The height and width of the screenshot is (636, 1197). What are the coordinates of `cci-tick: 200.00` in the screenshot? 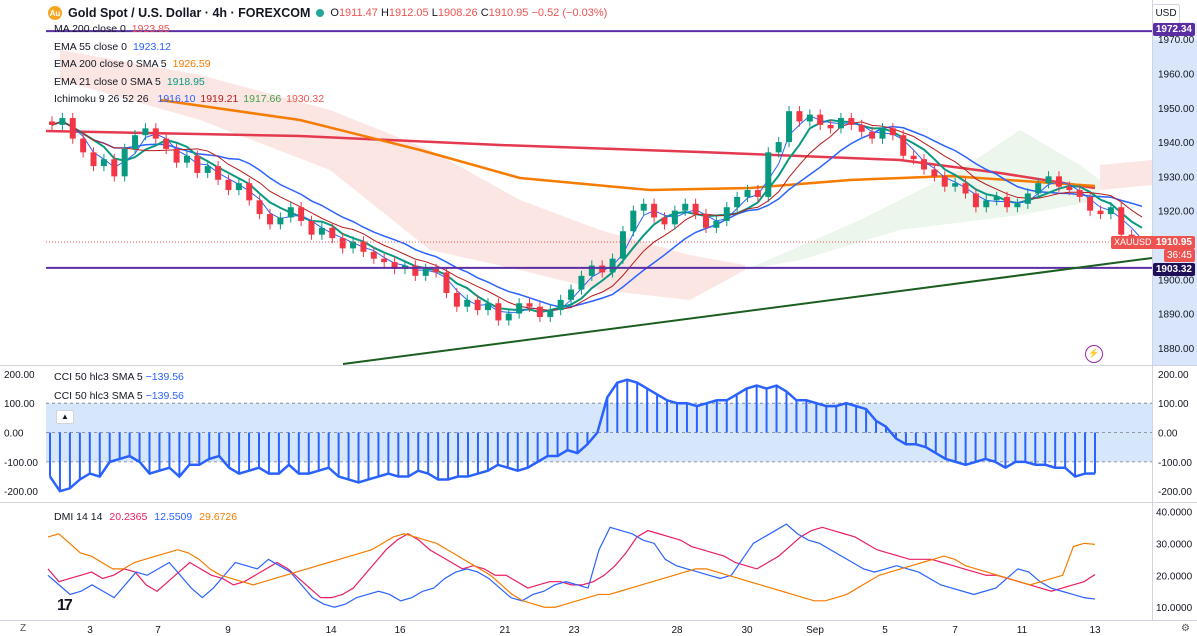 It's located at (1173, 375).